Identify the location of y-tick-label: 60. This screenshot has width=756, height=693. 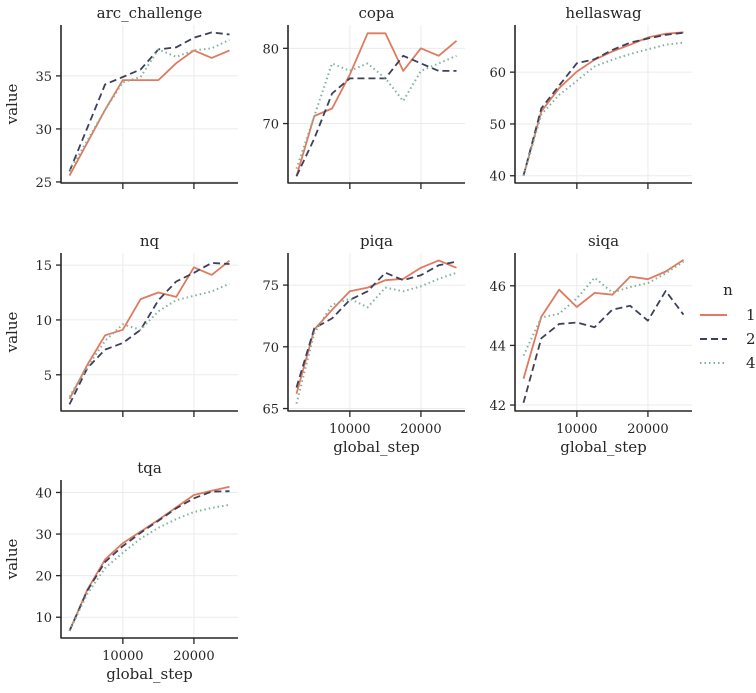
(497, 73).